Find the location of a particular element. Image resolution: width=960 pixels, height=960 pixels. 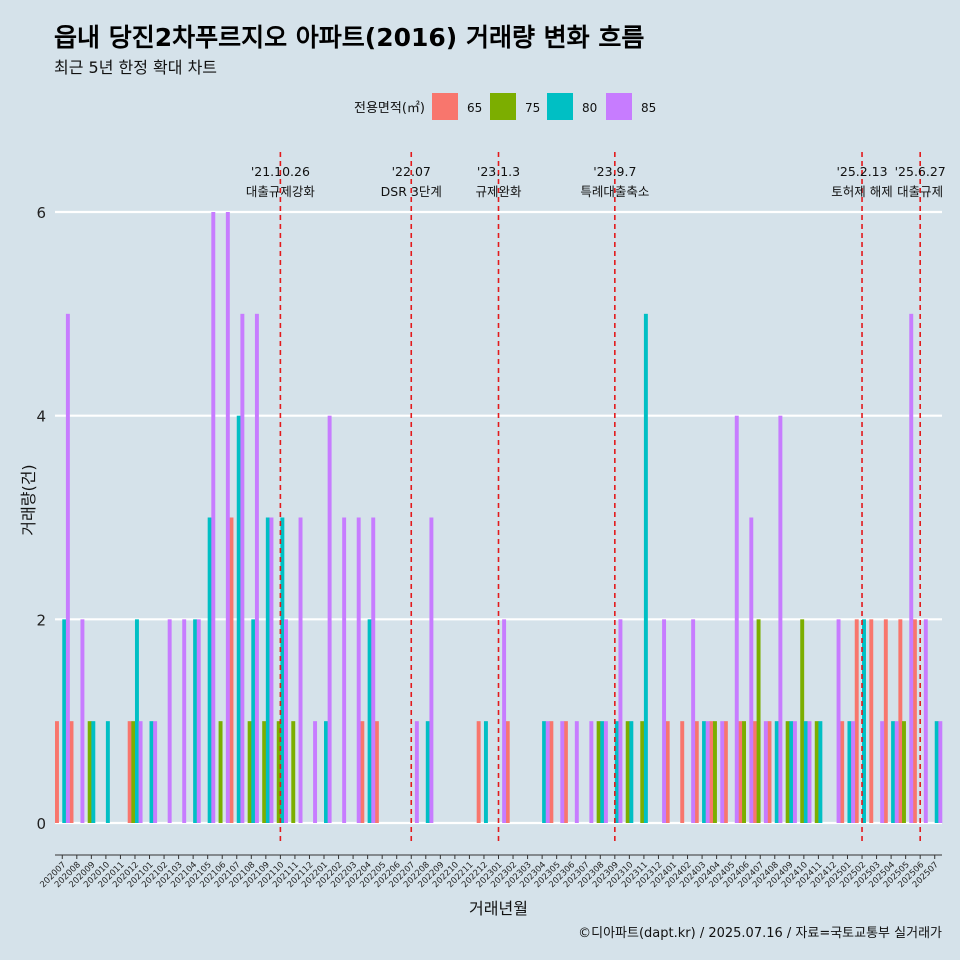

event-date: '25.2.13 is located at coordinates (861, 171).